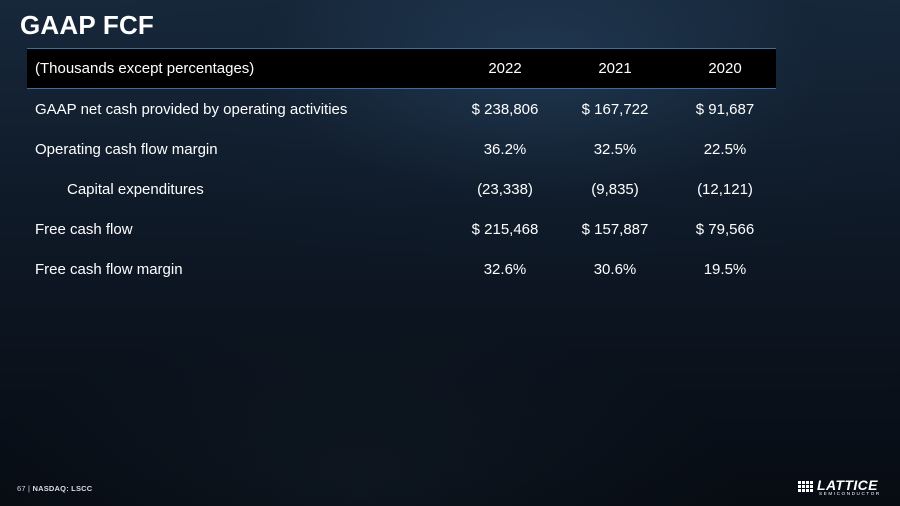 This screenshot has height=506, width=900. What do you see at coordinates (615, 229) in the screenshot?
I see `cell-2021: $ 157,887` at bounding box center [615, 229].